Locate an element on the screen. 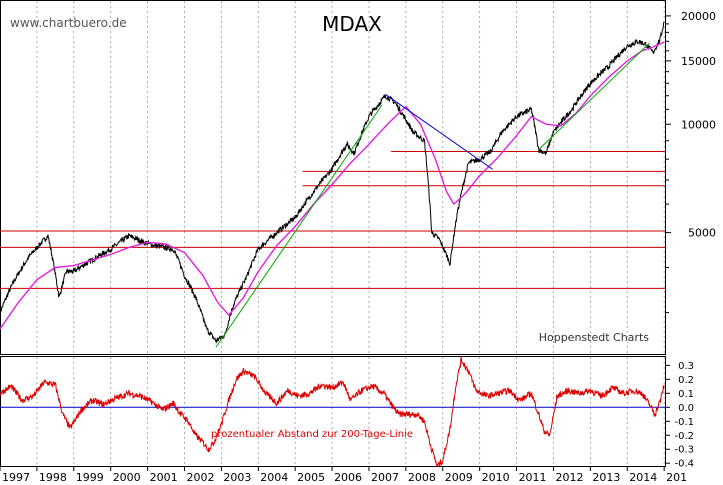  oscillator-title: prozentualer Abstand zur 200-Tage-Linie is located at coordinates (312, 434).